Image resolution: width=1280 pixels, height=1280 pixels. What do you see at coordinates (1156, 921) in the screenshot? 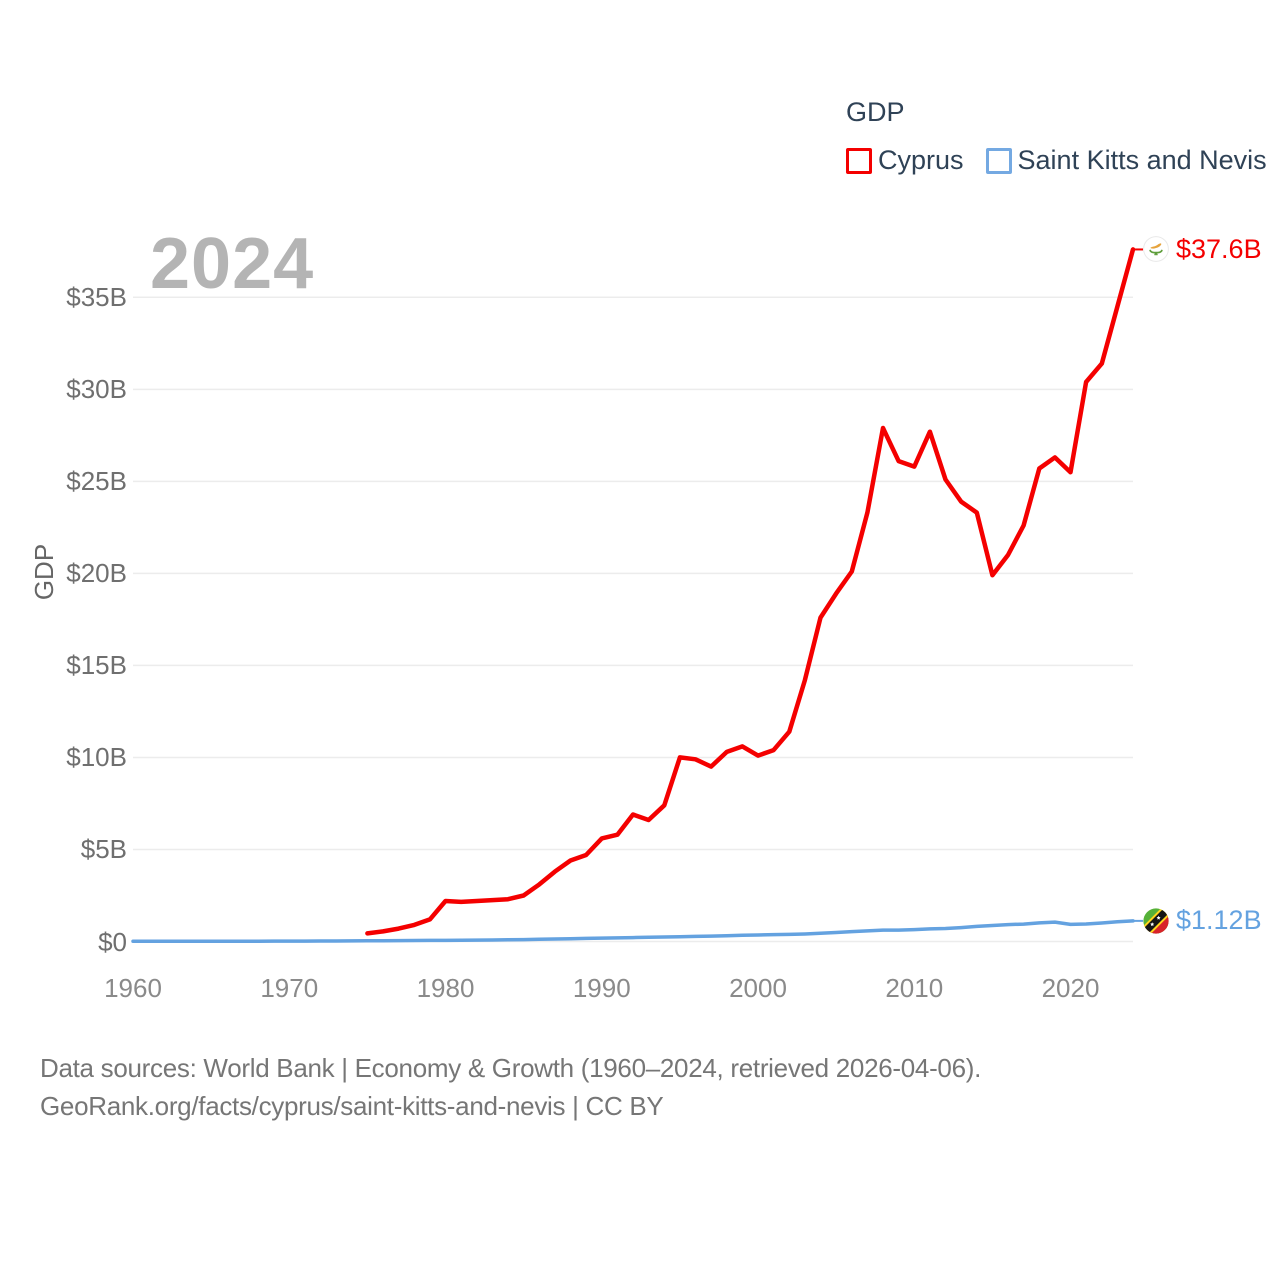
I see `saint-kitts-and-nevis-flag-icon` at bounding box center [1156, 921].